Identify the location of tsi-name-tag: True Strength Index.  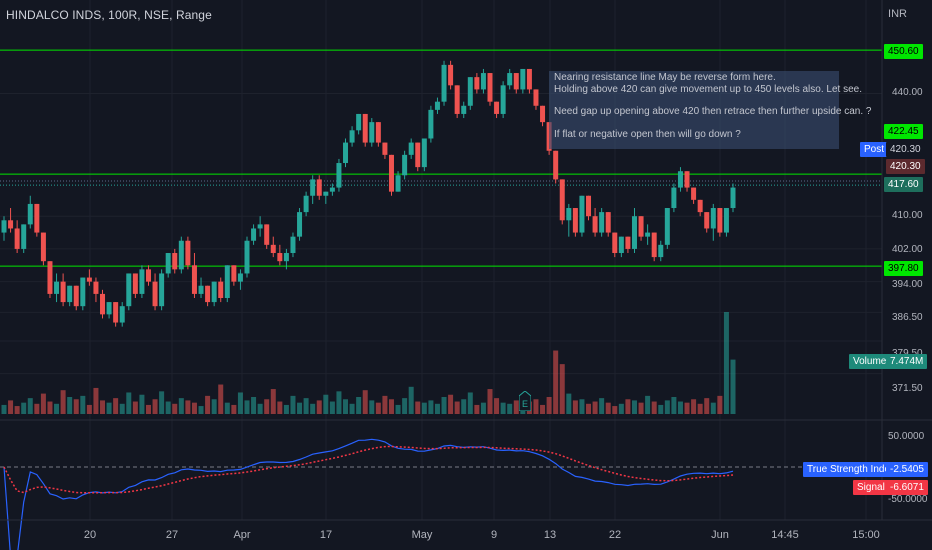
(851, 469).